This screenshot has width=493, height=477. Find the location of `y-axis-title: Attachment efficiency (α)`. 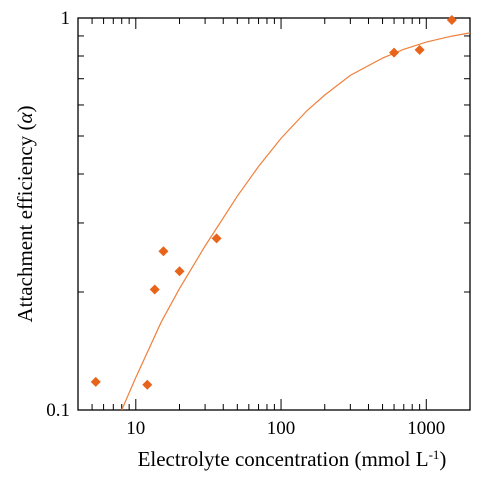

y-axis-title: Attachment efficiency (α) is located at coordinates (25, 213).